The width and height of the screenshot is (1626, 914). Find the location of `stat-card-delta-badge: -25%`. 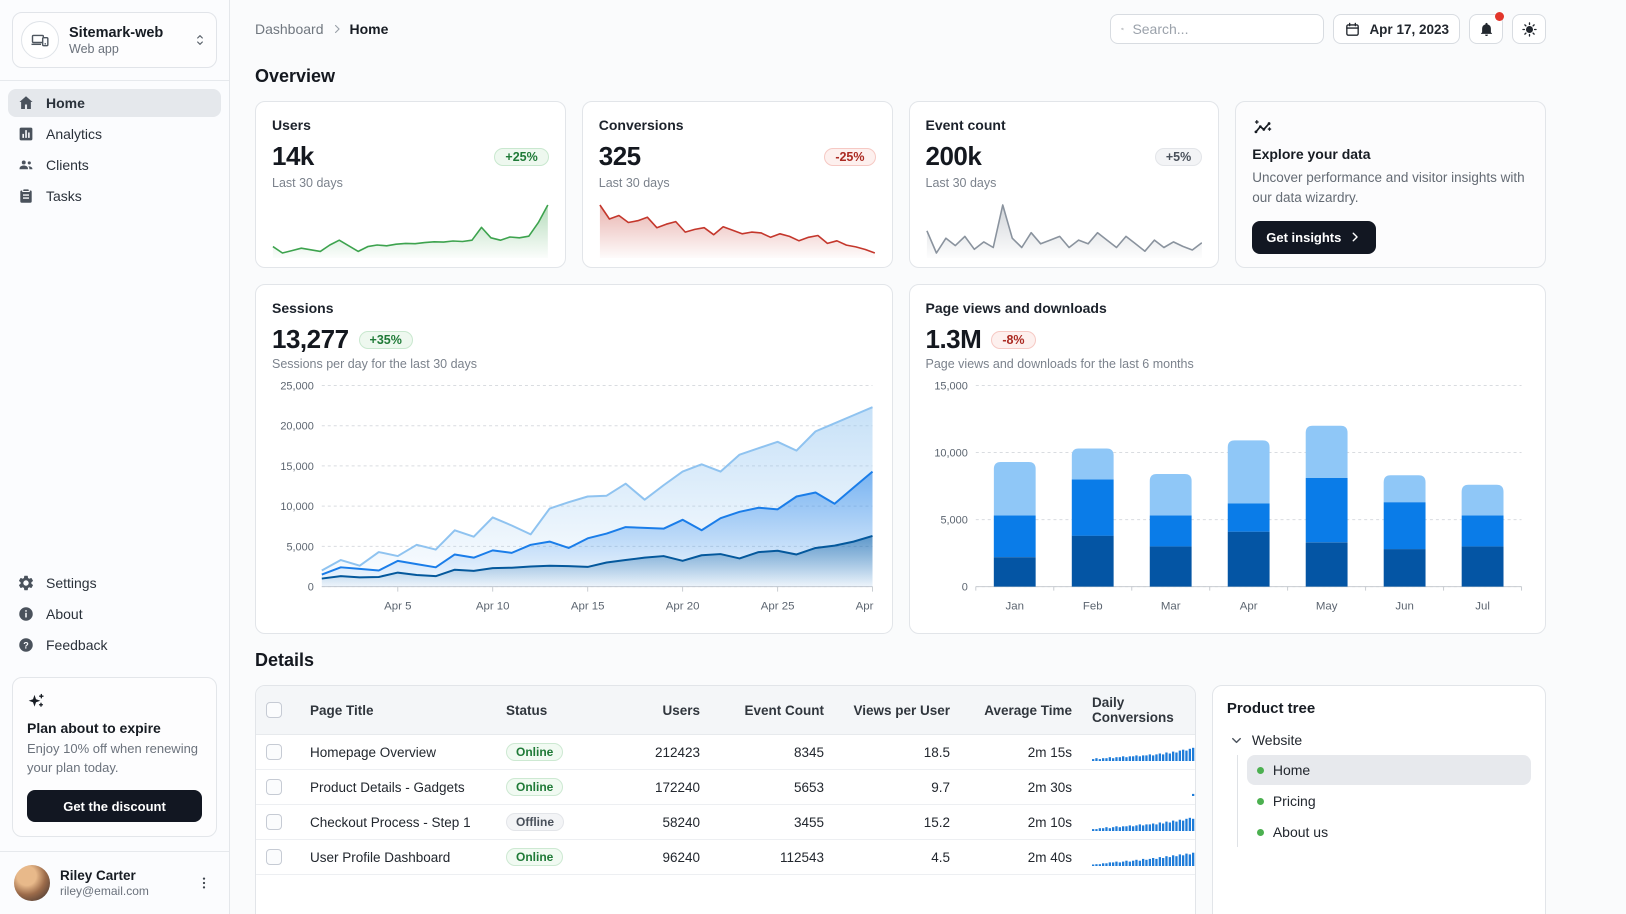

stat-card-delta-badge: -25% is located at coordinates (850, 156).